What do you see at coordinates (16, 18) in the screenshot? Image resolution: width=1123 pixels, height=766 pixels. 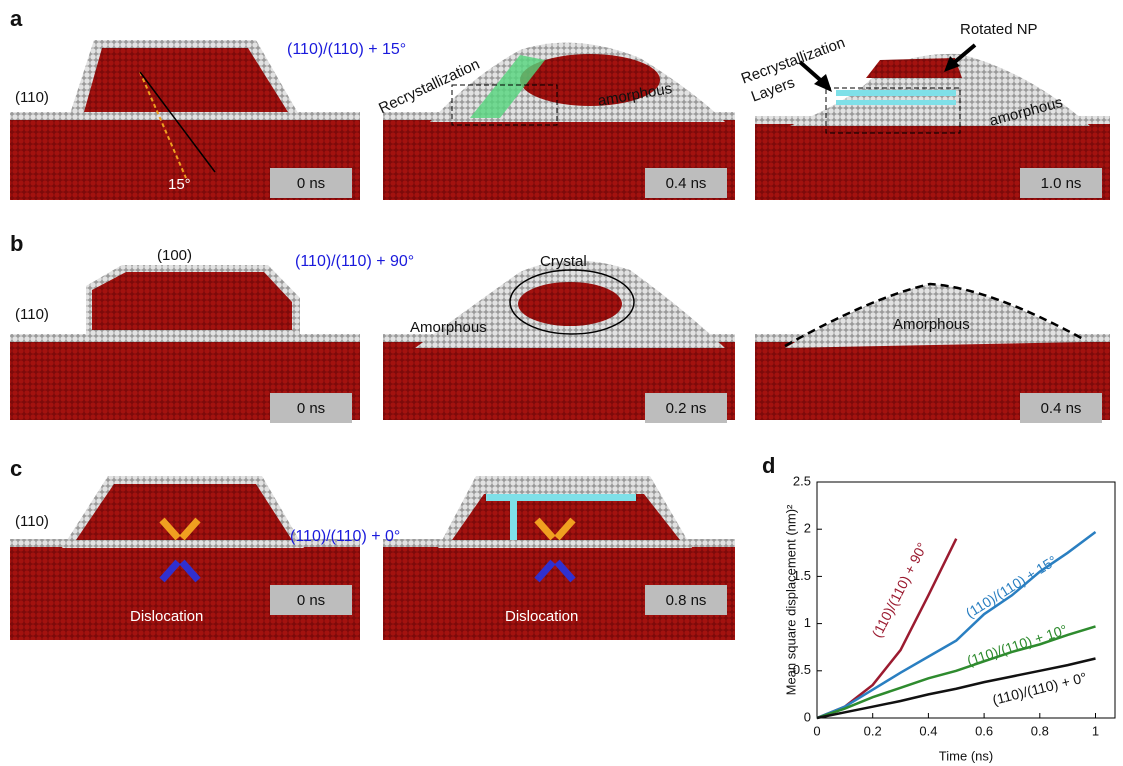 I see `panel-label: a` at bounding box center [16, 18].